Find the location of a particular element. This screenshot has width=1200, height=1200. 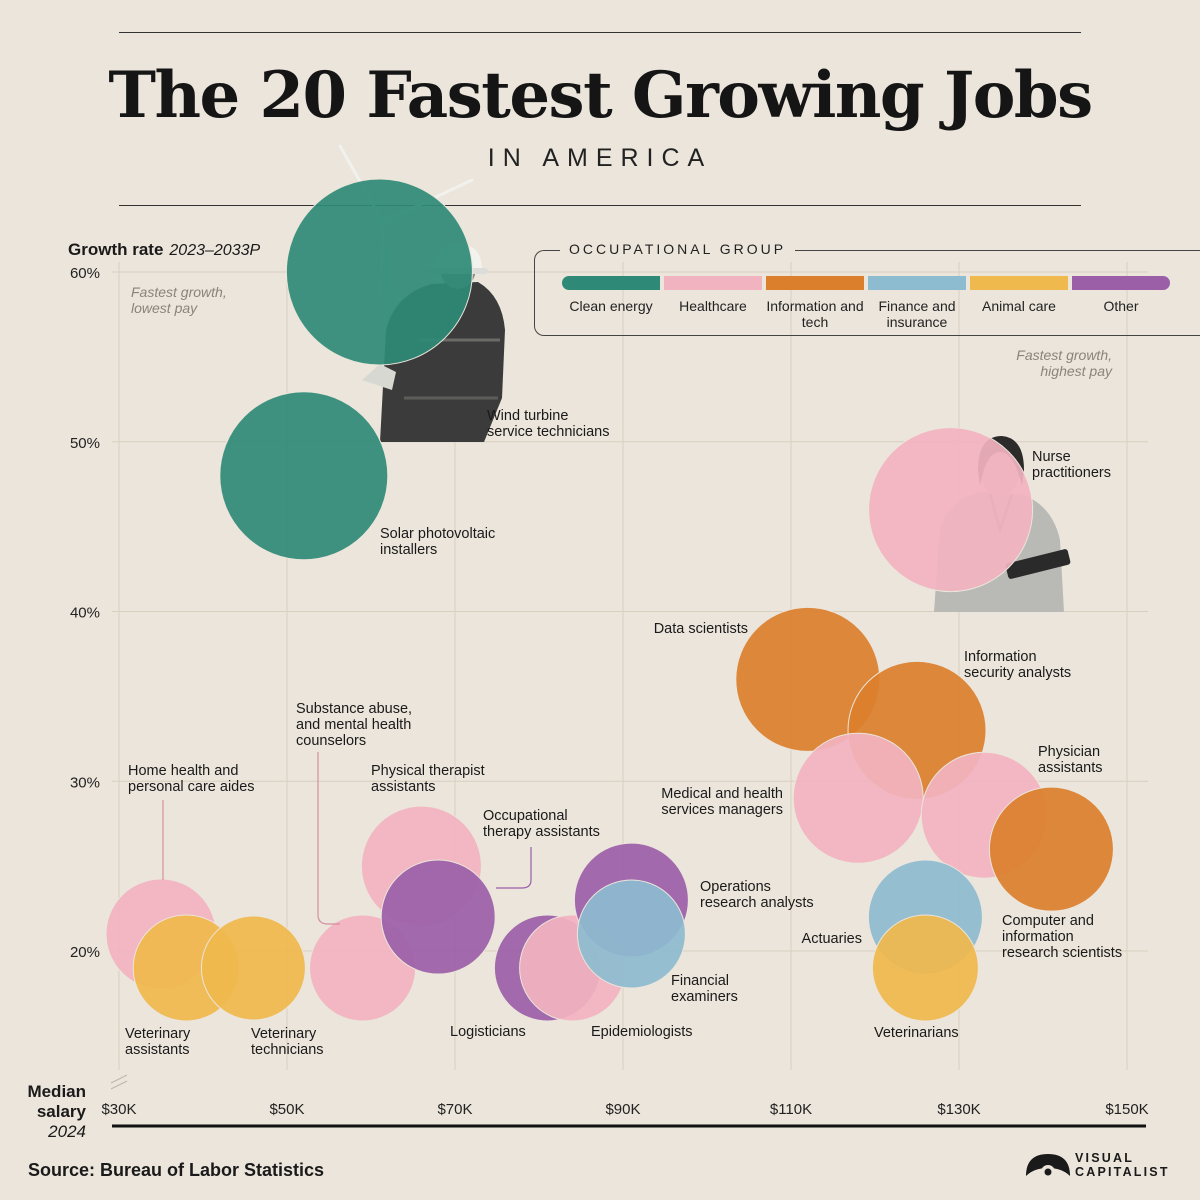

y-tick-label: 40% is located at coordinates (85, 613).